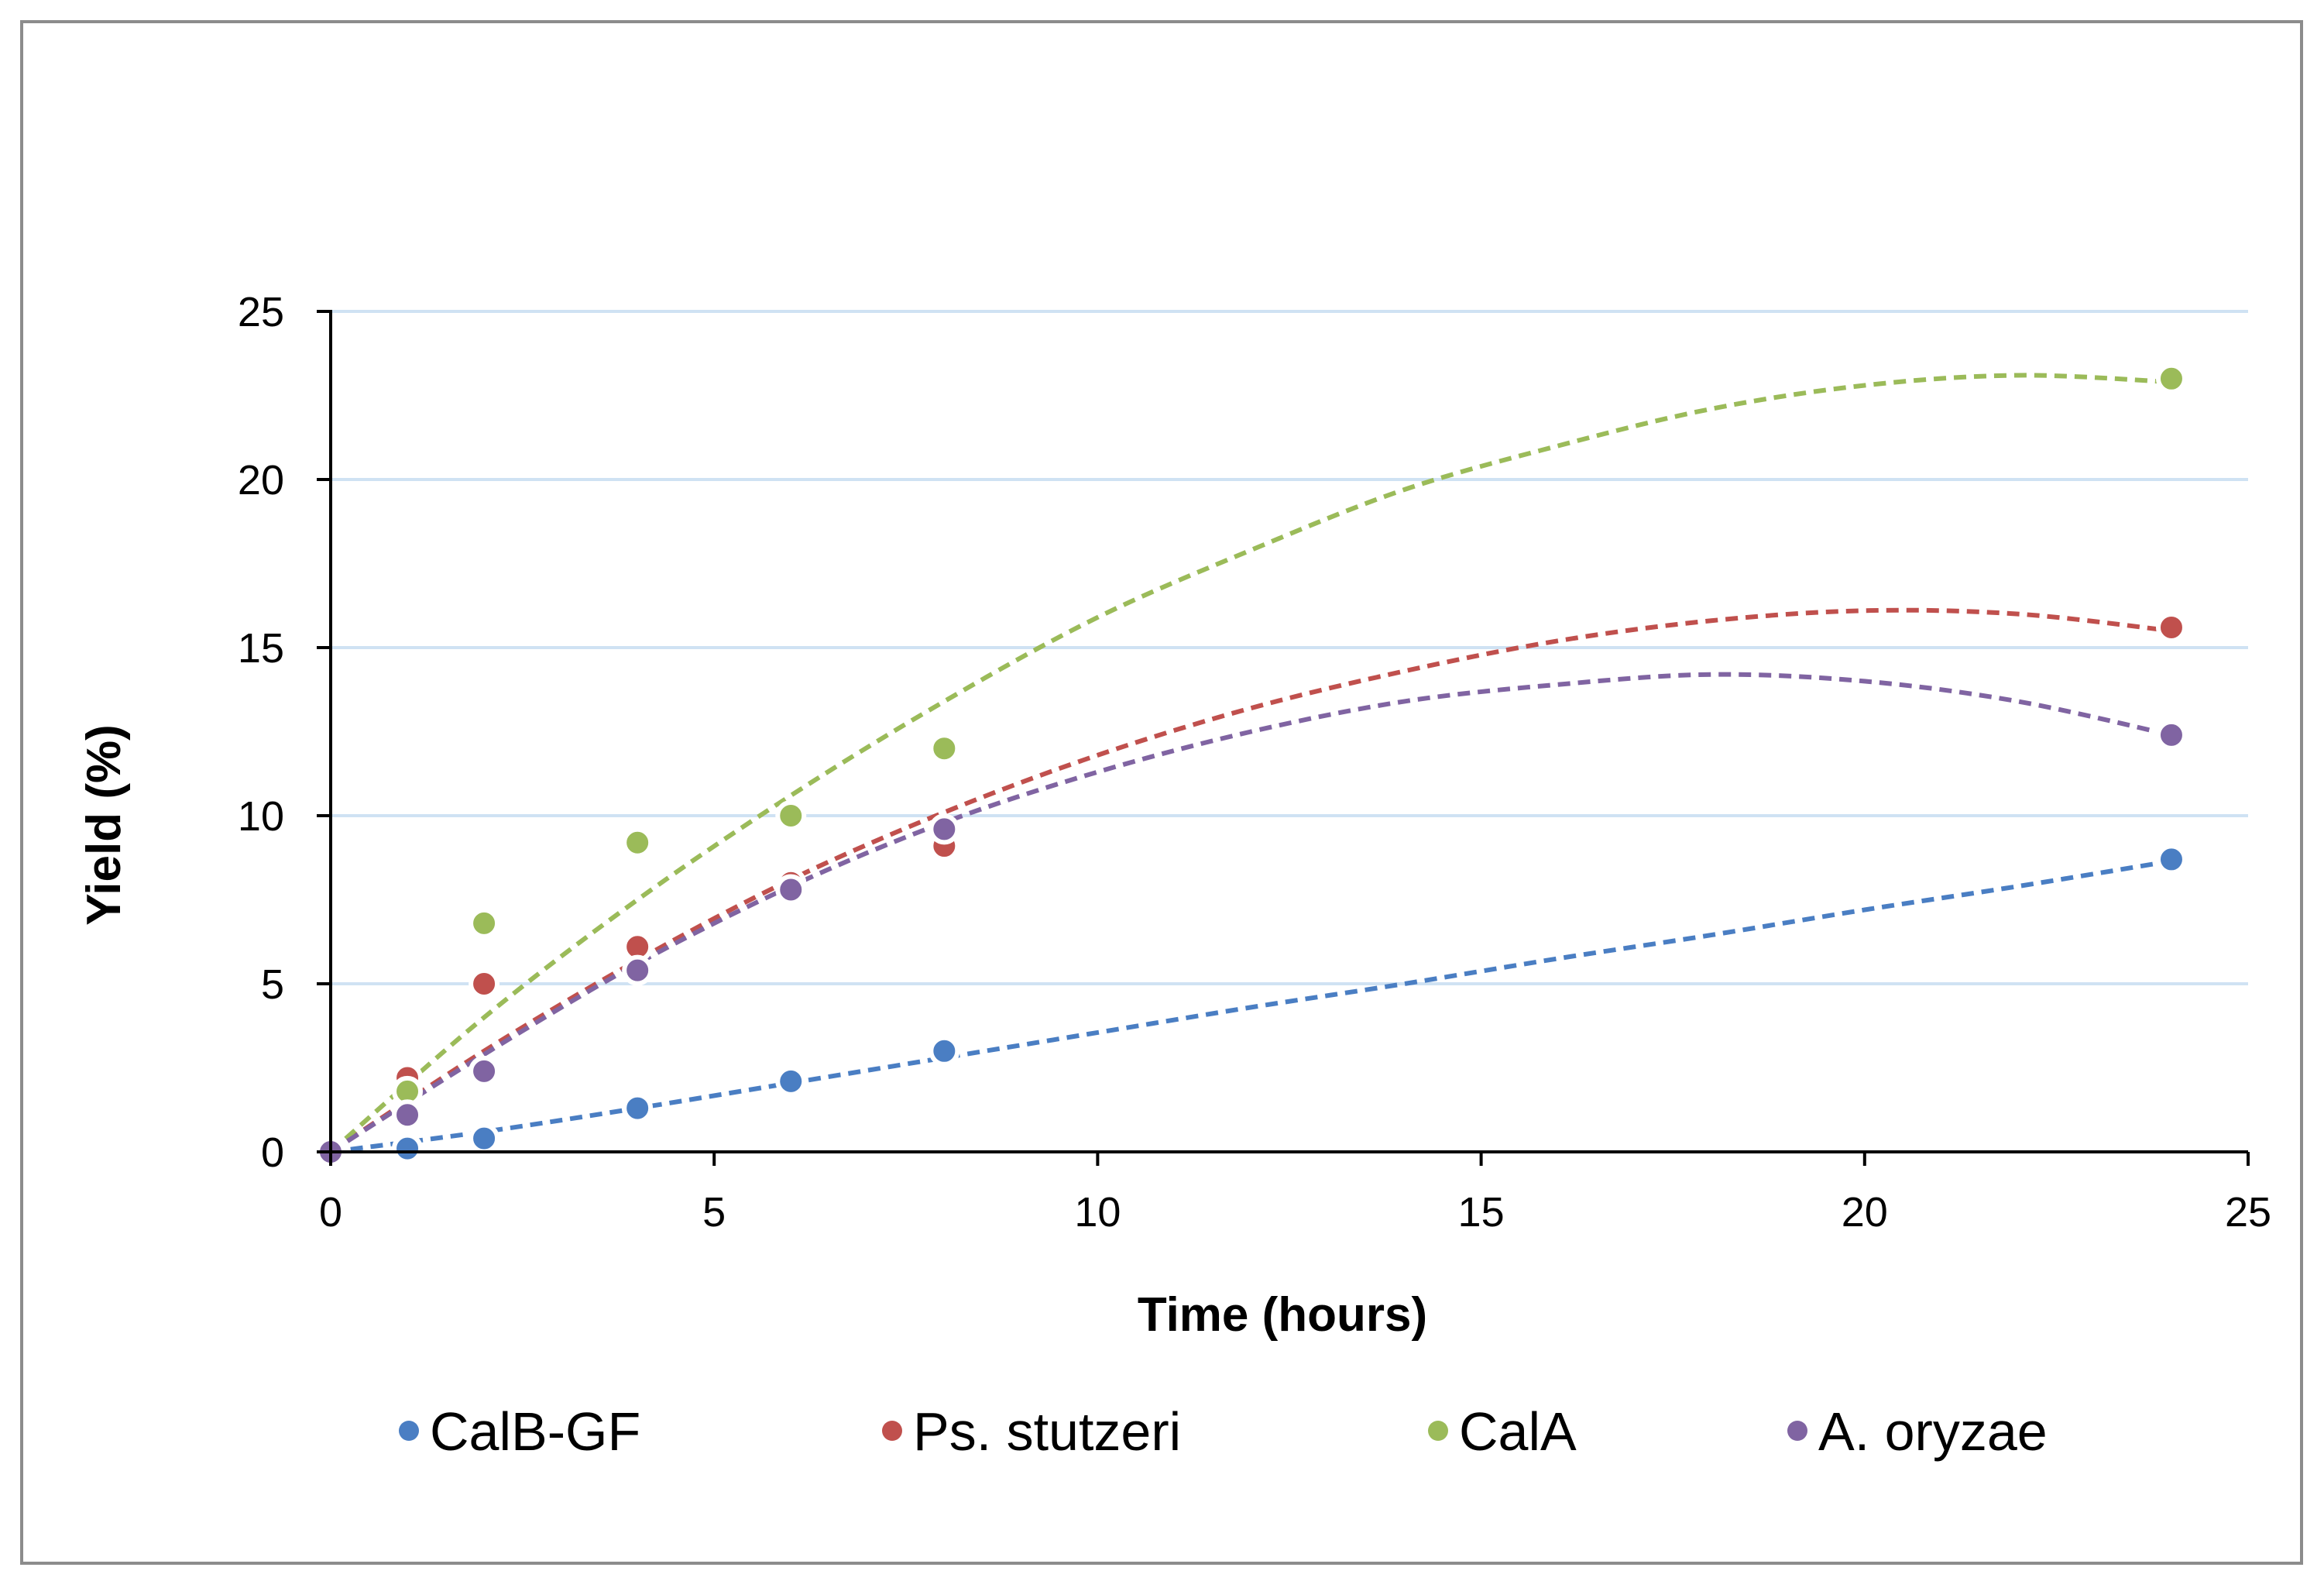 The width and height of the screenshot is (2324, 1588). What do you see at coordinates (261, 480) in the screenshot?
I see `y-tick-label: 20` at bounding box center [261, 480].